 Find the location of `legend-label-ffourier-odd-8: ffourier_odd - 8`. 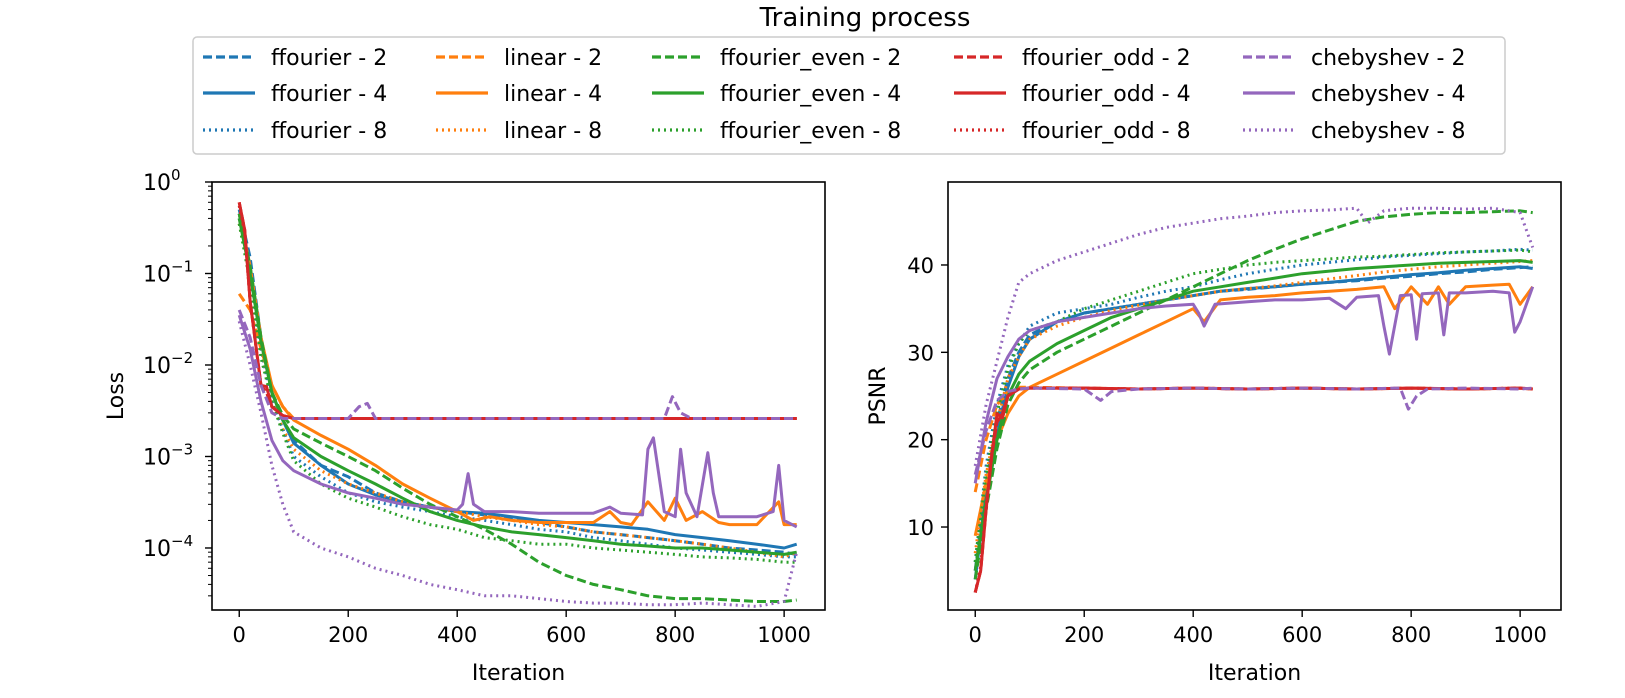

legend-label-ffourier-odd-8: ffourier_odd - 8 is located at coordinates (1106, 131).